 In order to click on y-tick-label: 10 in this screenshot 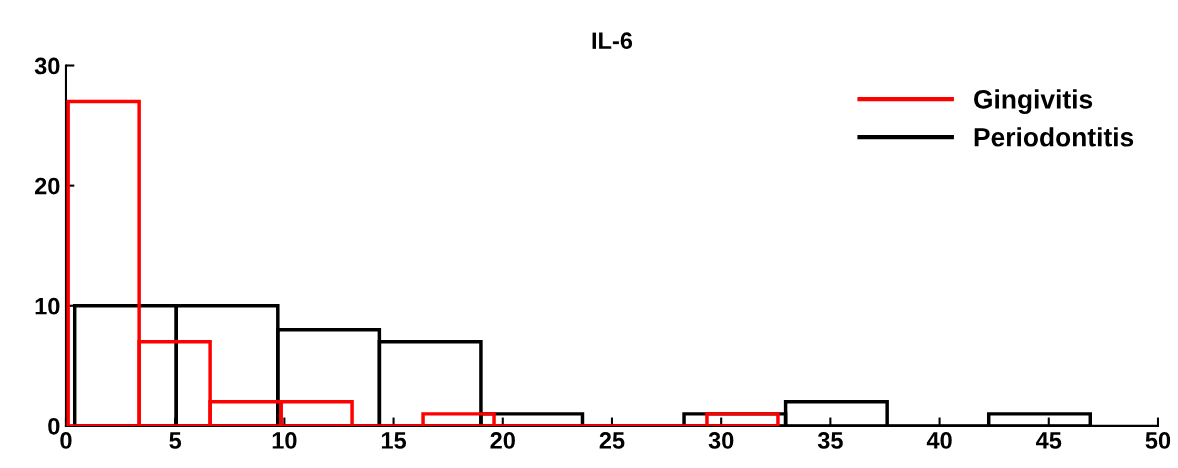, I will do `click(47, 306)`.